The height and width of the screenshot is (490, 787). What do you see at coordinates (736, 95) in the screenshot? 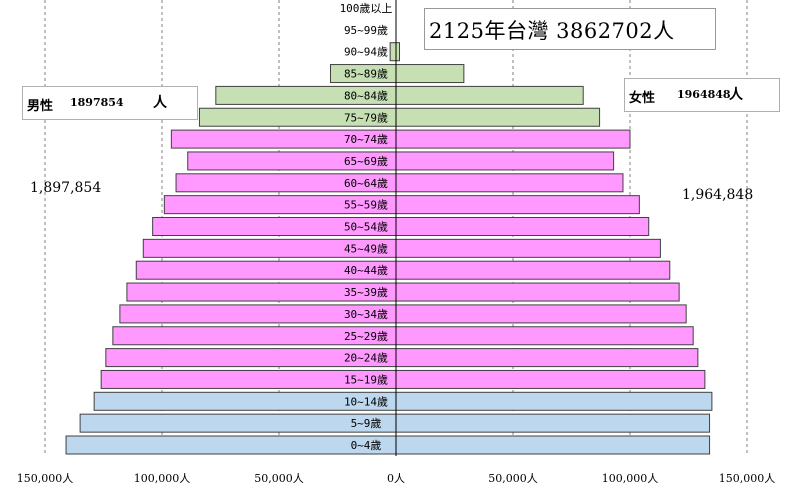
I see `female-unit: 人` at bounding box center [736, 95].